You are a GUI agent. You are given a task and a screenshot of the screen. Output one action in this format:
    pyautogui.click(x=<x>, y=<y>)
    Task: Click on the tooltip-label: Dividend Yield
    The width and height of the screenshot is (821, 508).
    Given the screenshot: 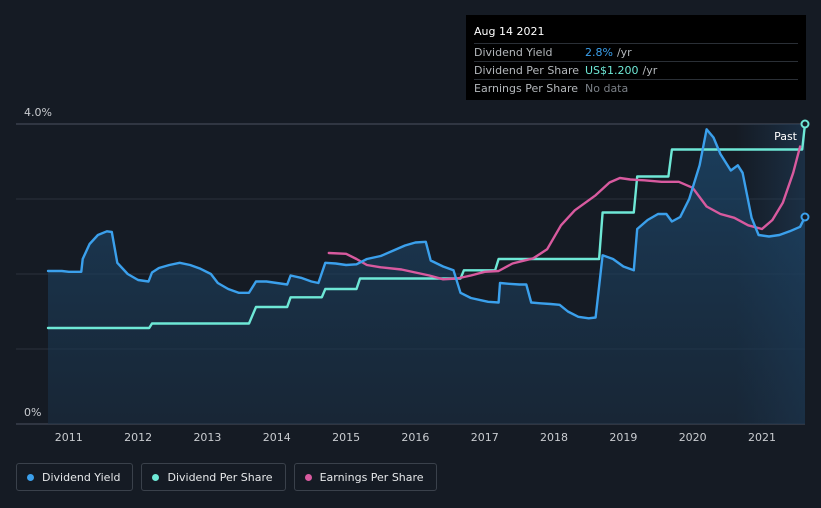 What is the action you would take?
    pyautogui.click(x=513, y=52)
    